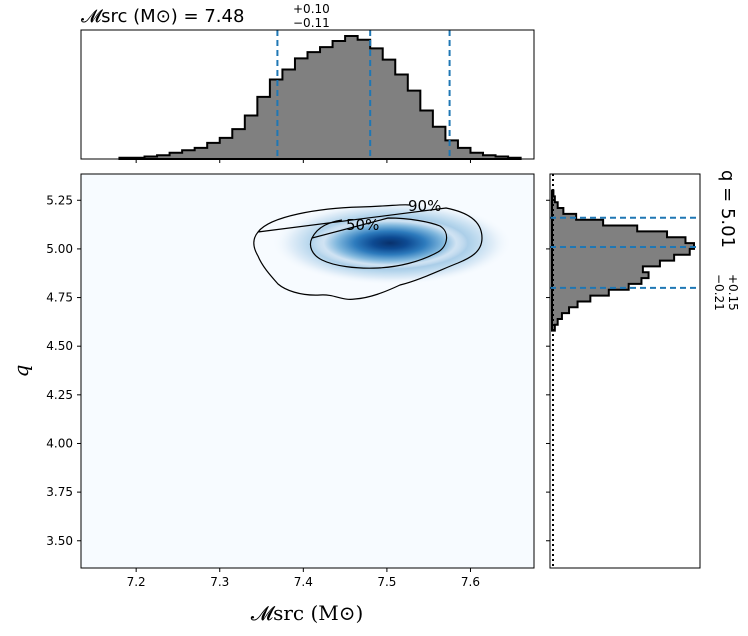  I want to click on contour-label-90: 90%, so click(424, 206).